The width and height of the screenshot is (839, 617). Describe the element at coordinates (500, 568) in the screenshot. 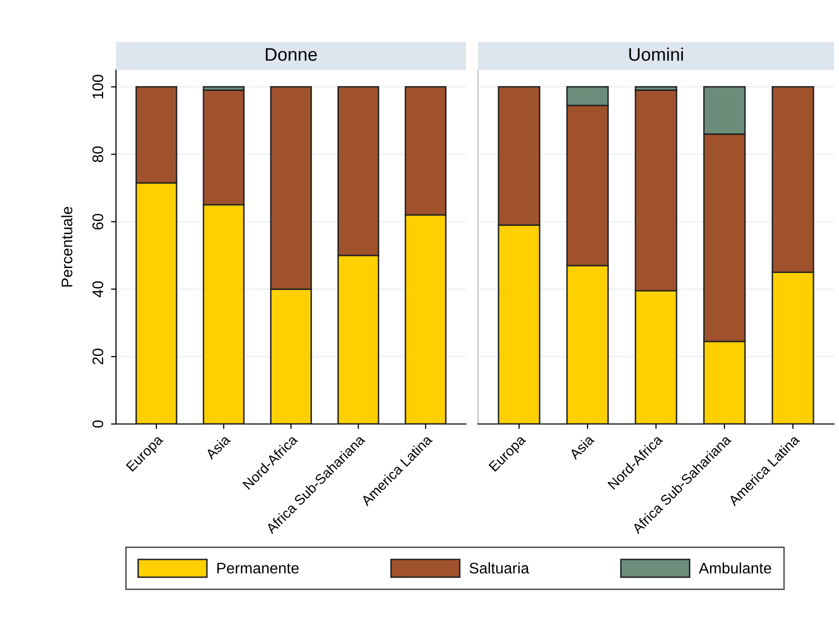

I see `legend-label: Saltuaria` at that location.